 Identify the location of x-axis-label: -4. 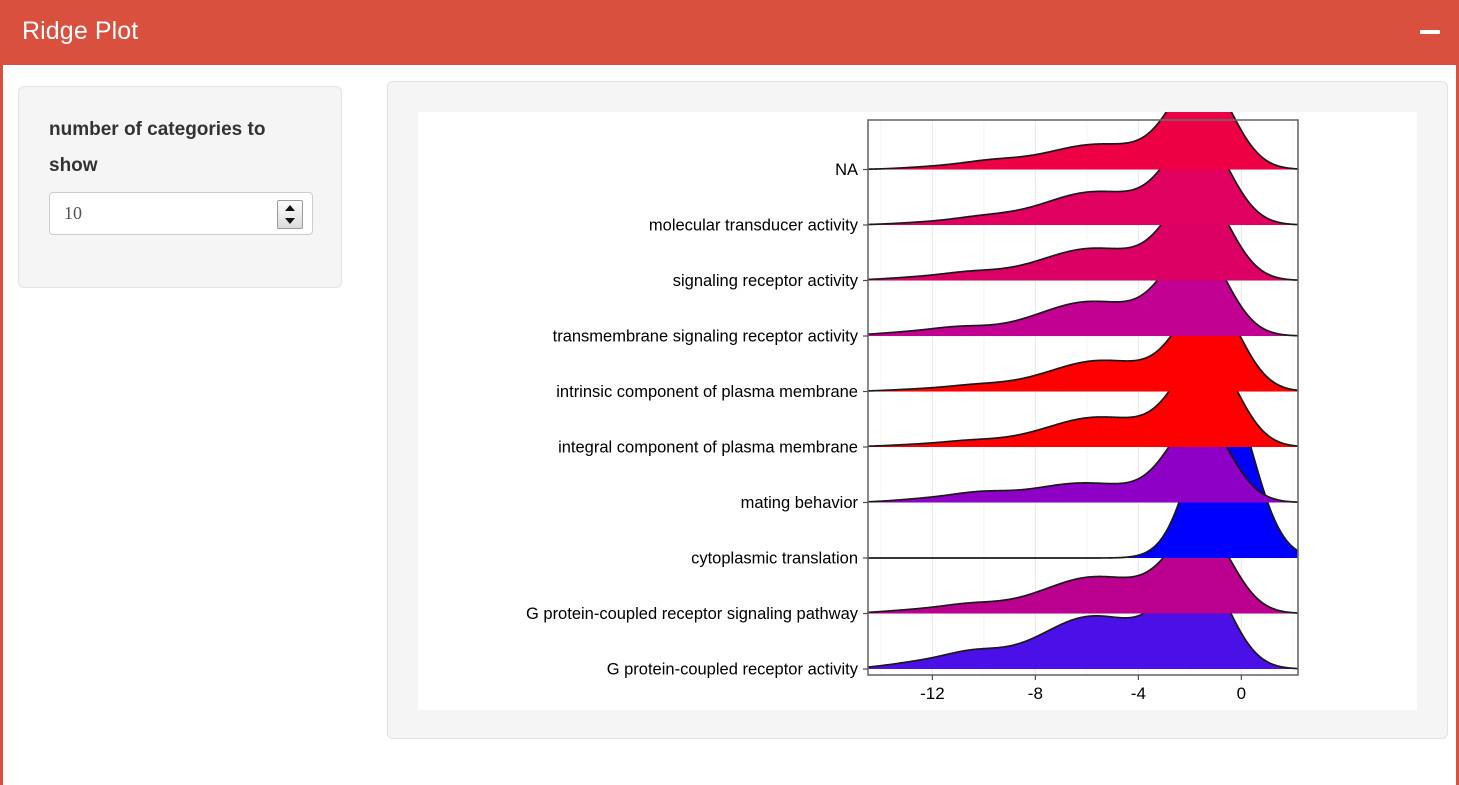
(1138, 693).